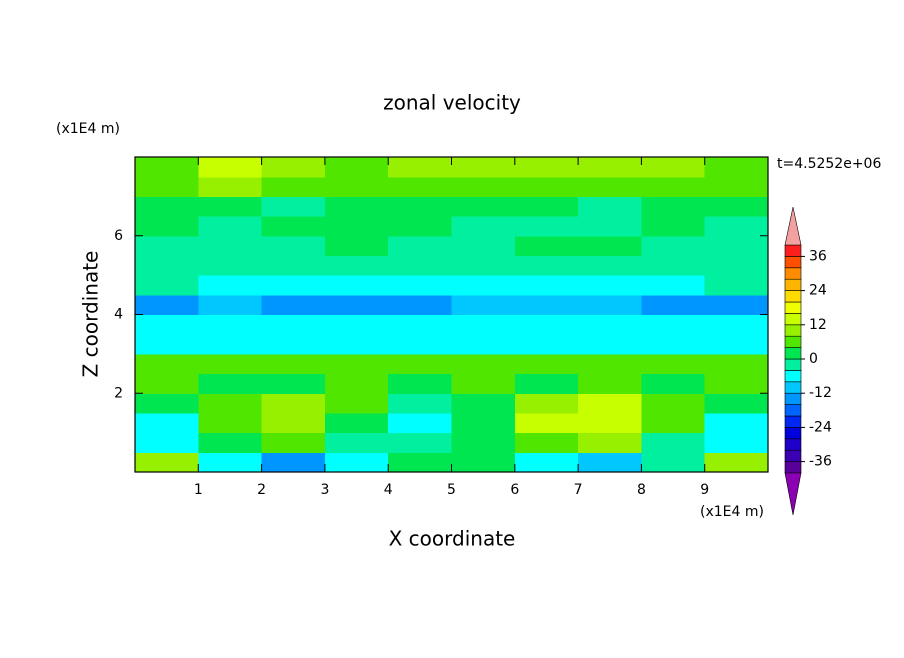 Image resolution: width=904 pixels, height=658 pixels. I want to click on x-tick-label: 3, so click(324, 490).